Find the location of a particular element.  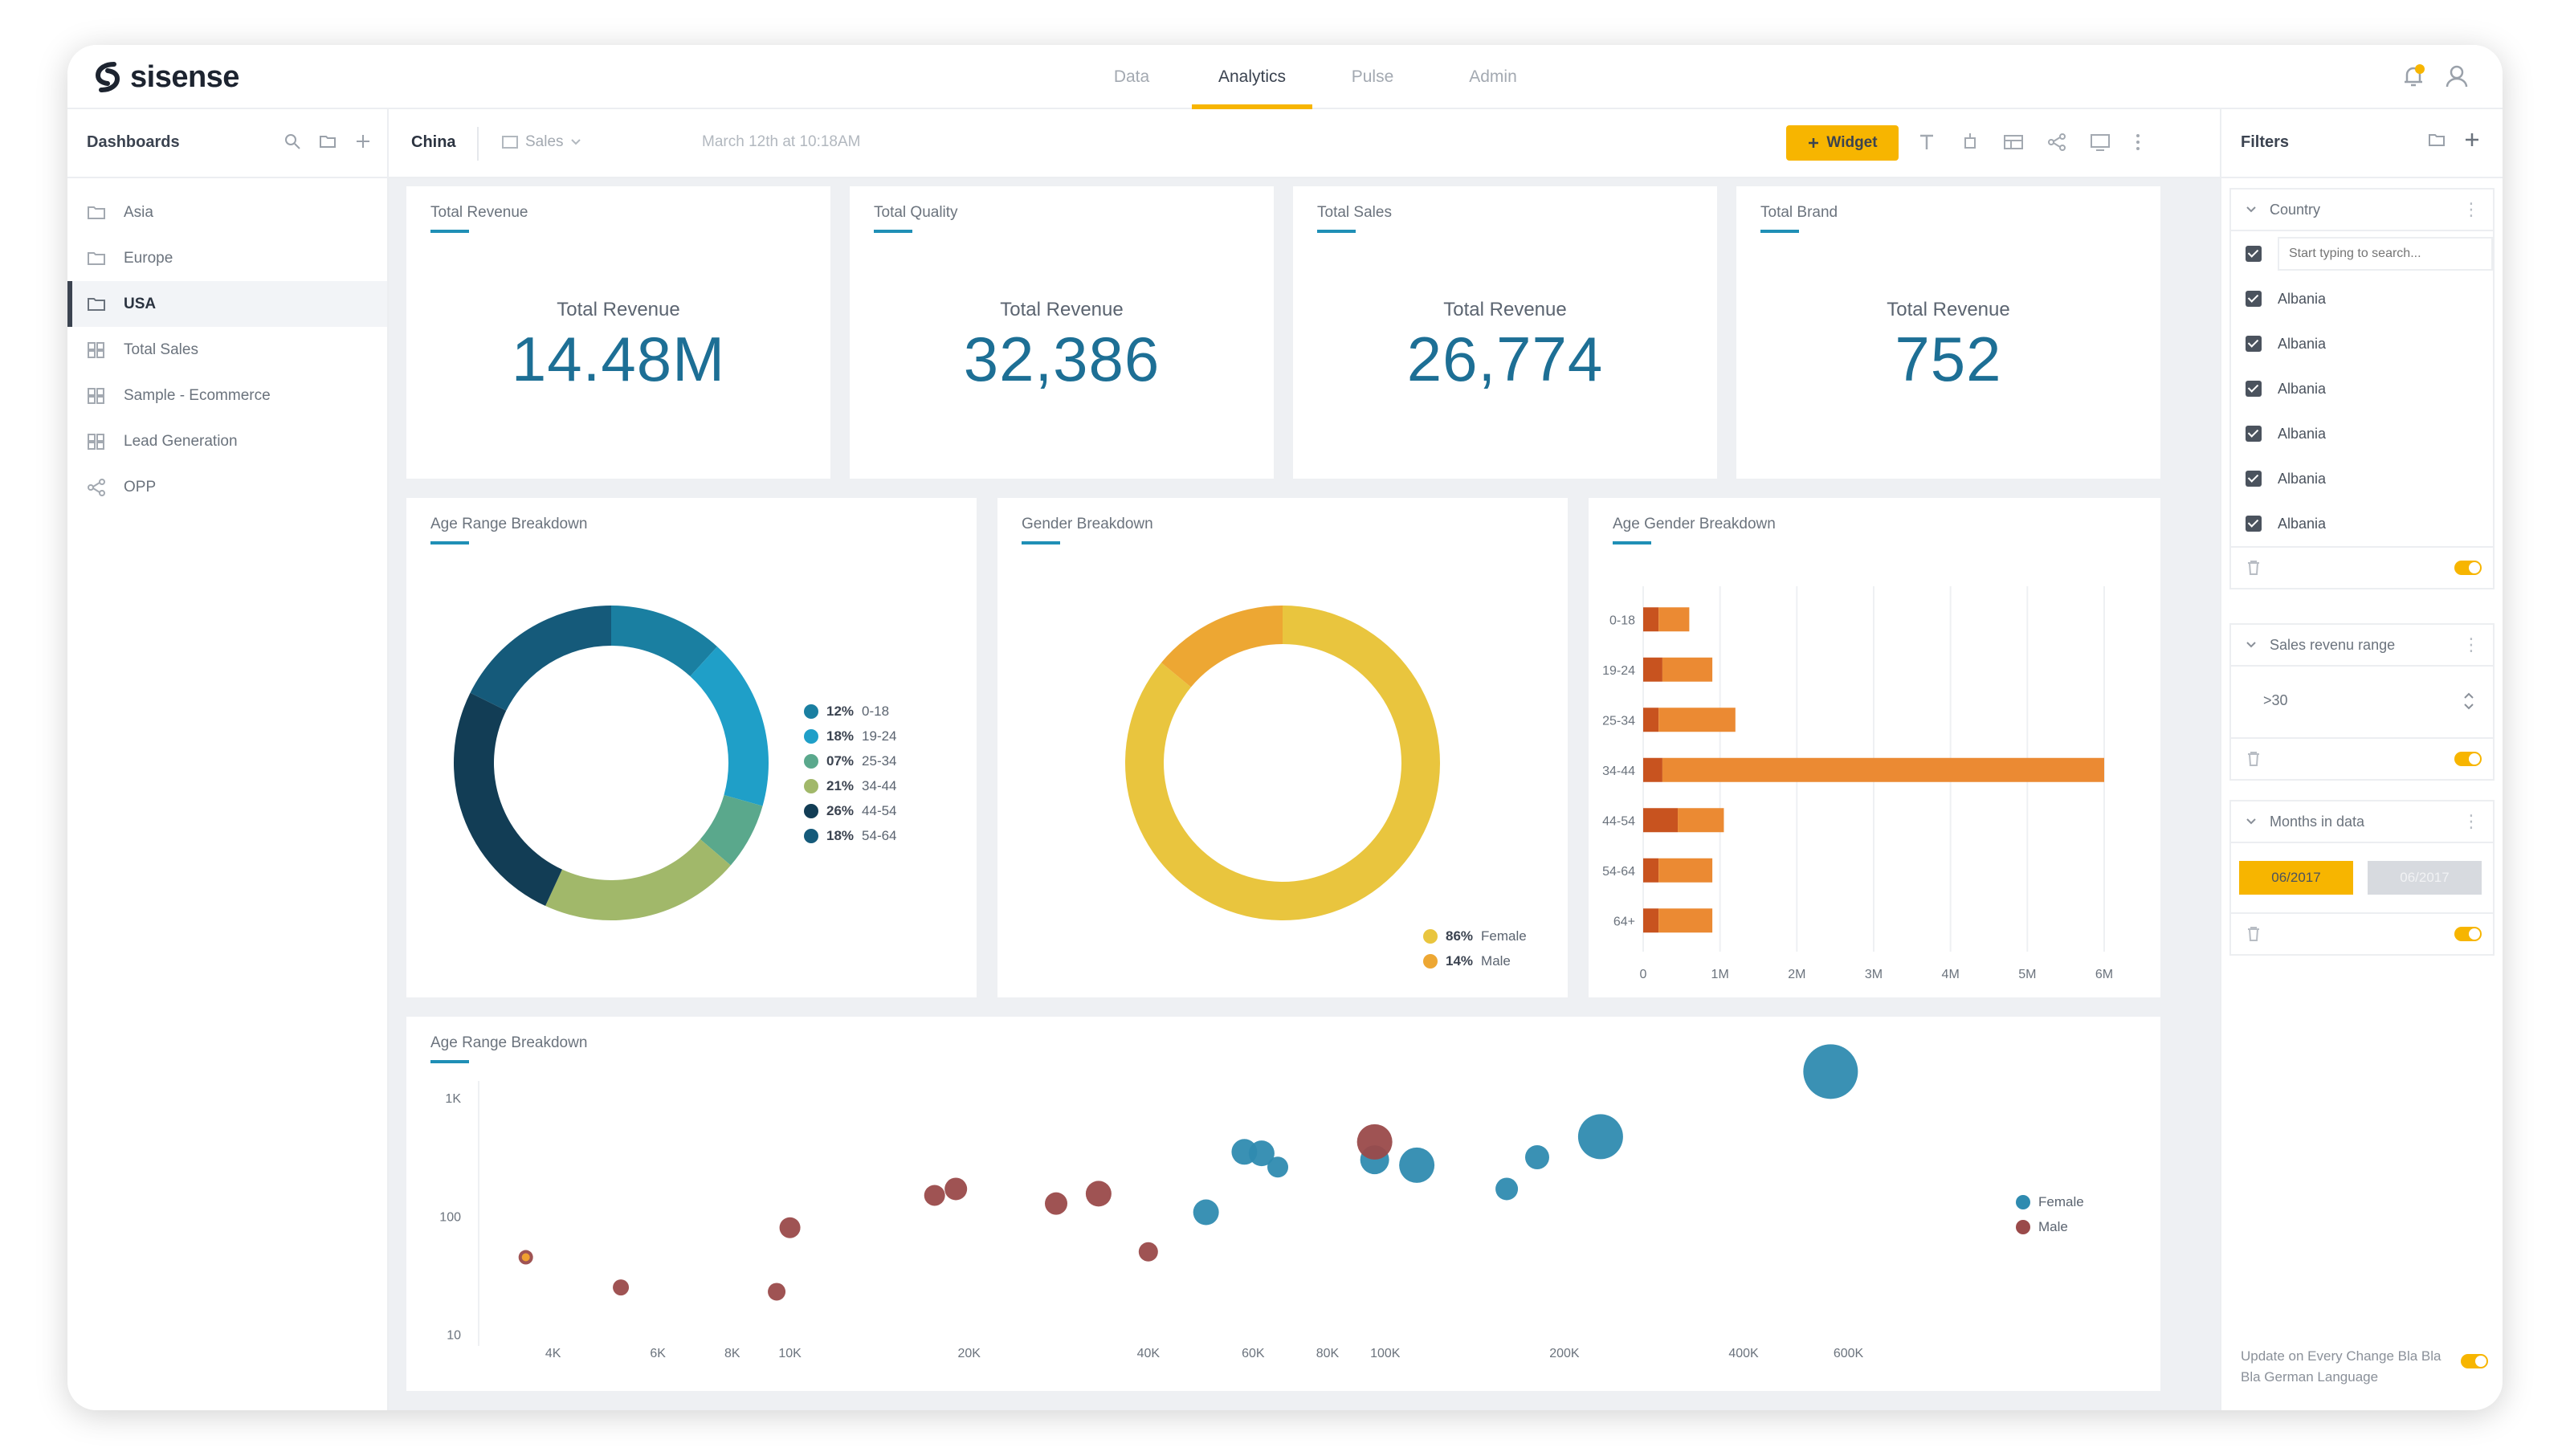

datasource-dropdown: Sales is located at coordinates (541, 142).